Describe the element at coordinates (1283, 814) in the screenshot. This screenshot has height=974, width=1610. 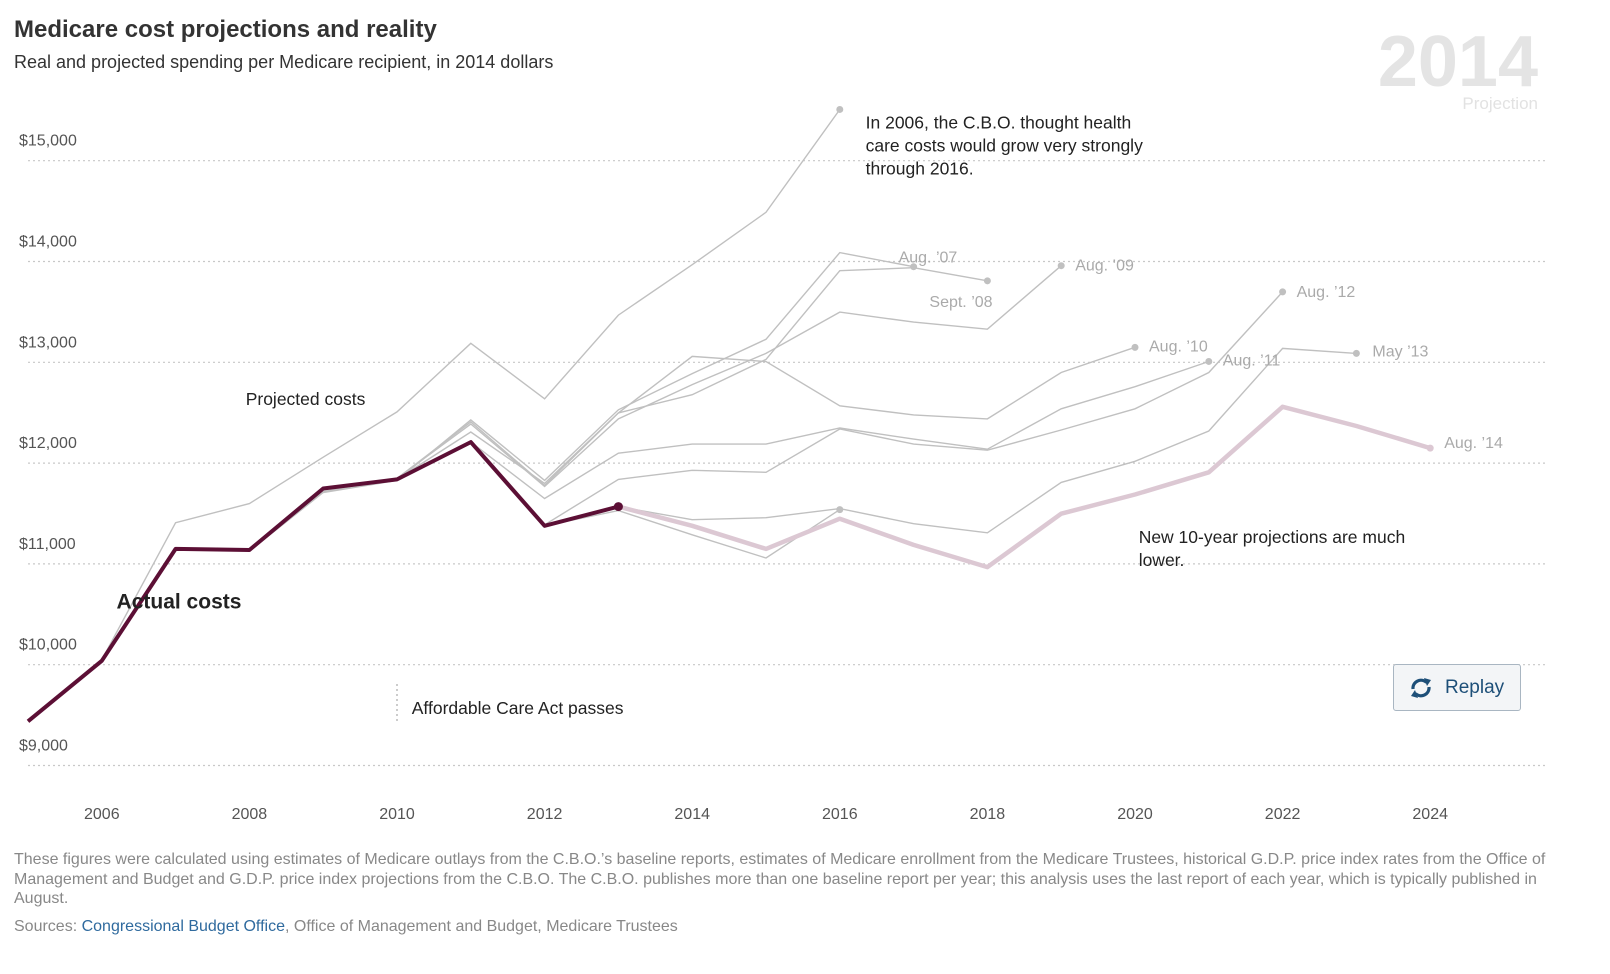
I see `x-tick-label: 2022` at that location.